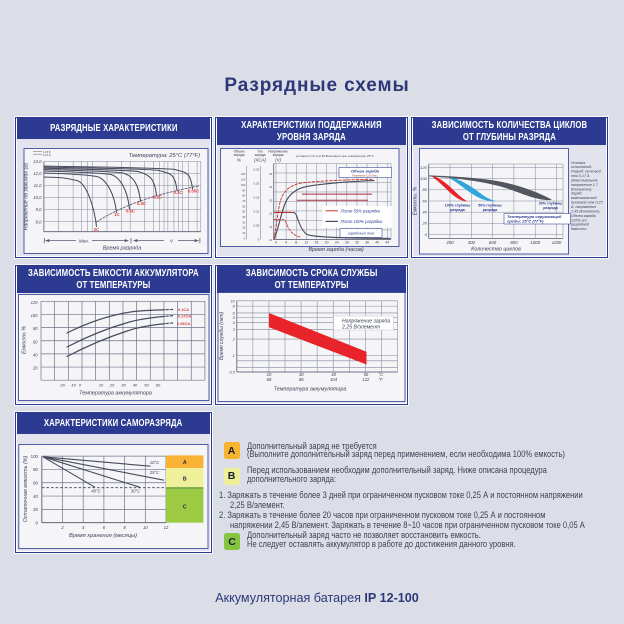  Describe the element at coordinates (257, 184) in the screenshot. I see `svg-text: 0.20` at that location.